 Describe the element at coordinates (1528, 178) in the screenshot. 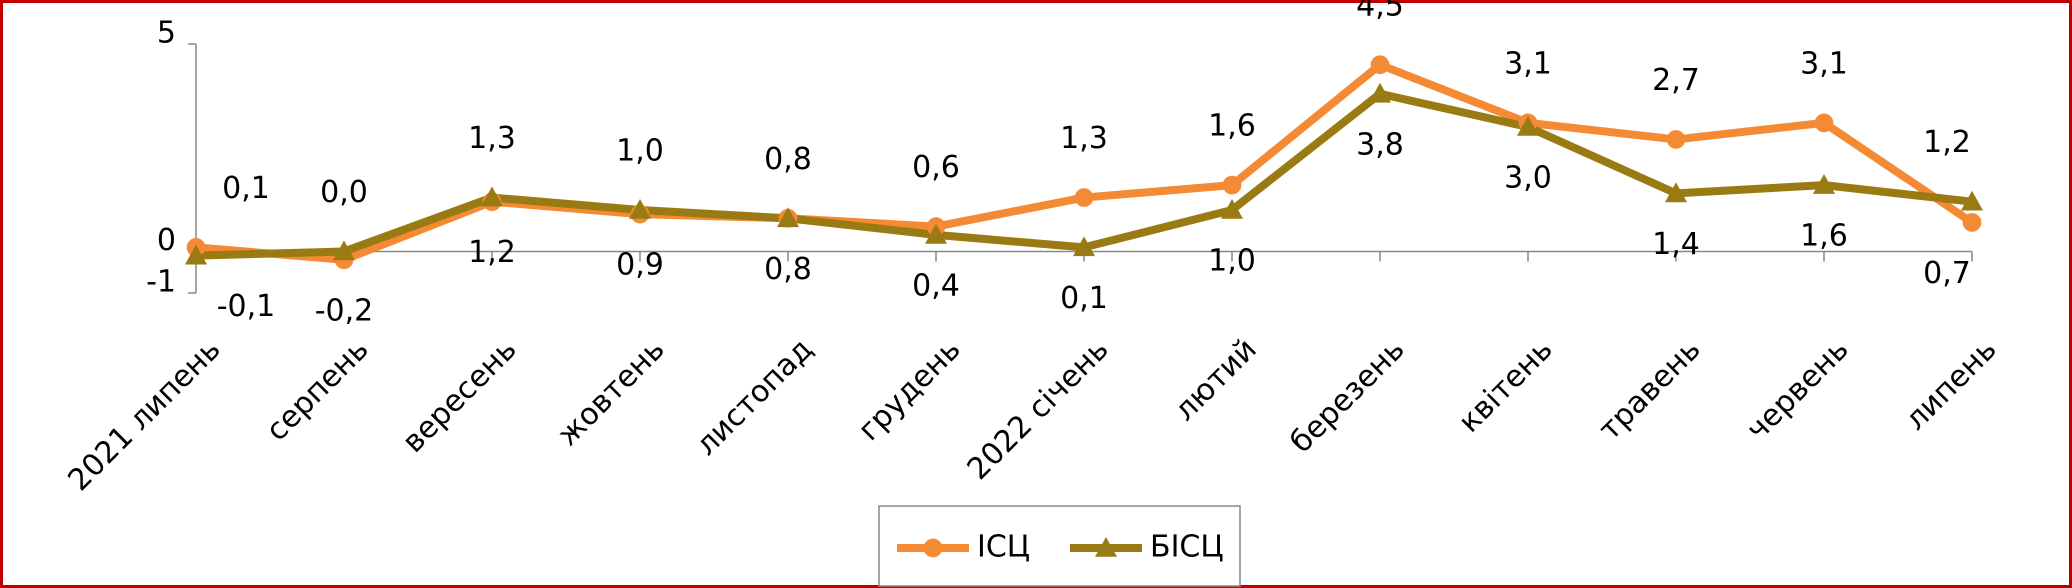

I see `data-label: 3,0` at that location.